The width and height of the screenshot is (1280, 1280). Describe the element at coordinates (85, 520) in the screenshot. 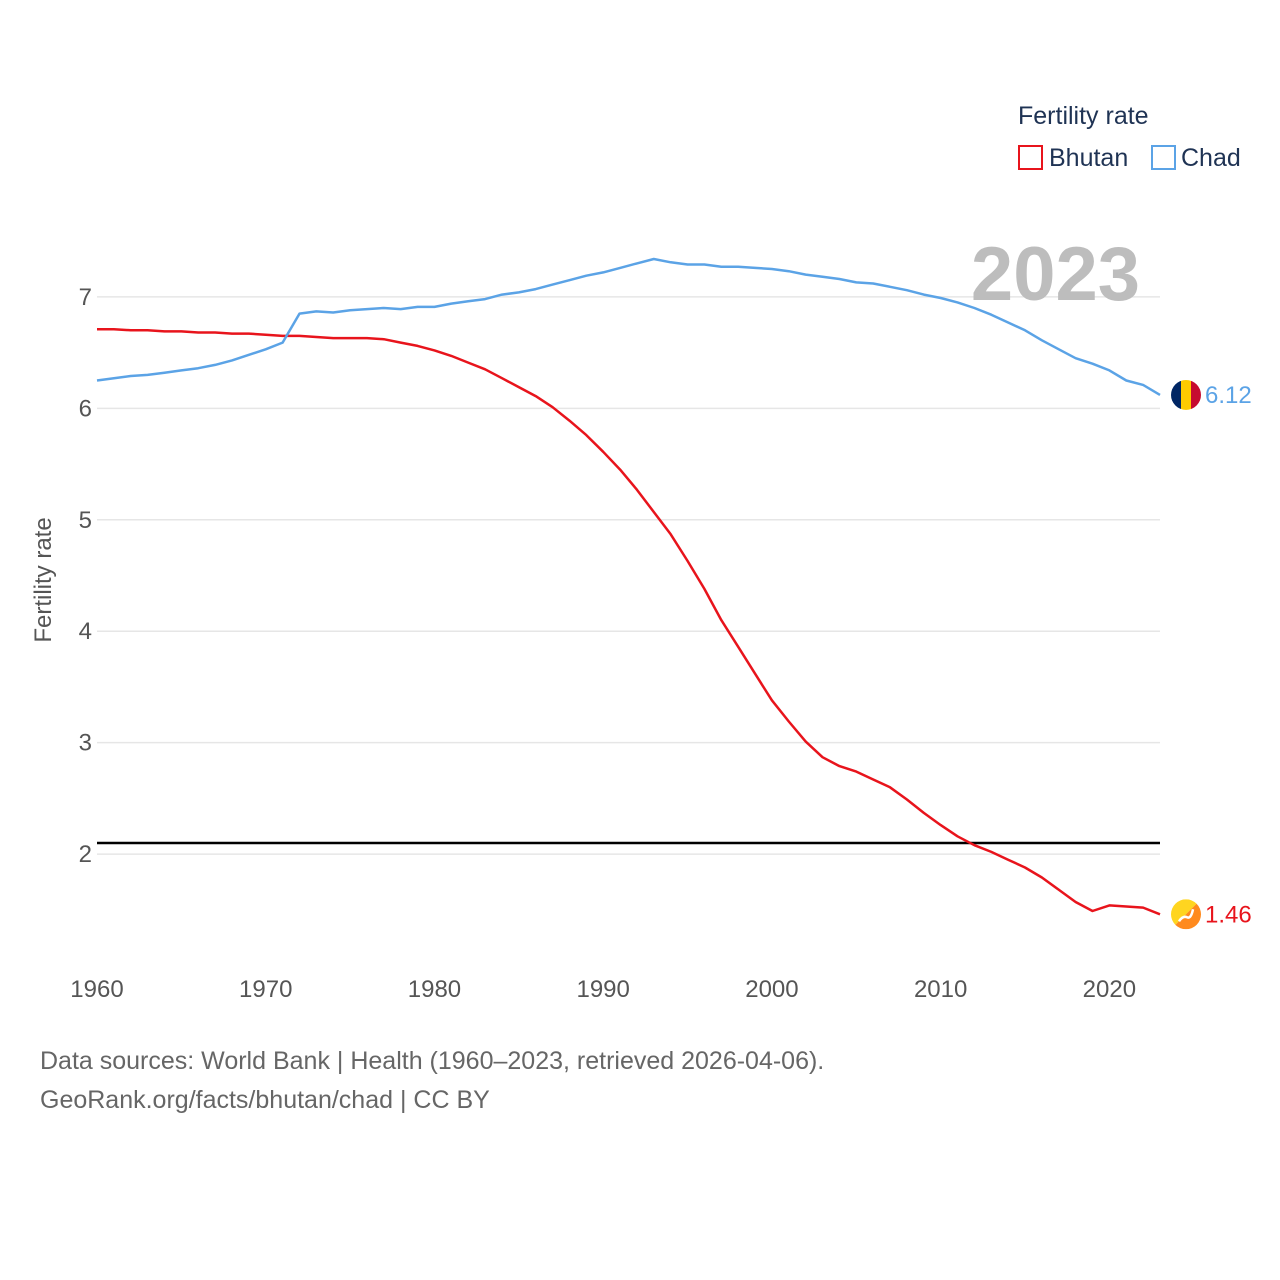

I see `y-tick-label: 5` at that location.